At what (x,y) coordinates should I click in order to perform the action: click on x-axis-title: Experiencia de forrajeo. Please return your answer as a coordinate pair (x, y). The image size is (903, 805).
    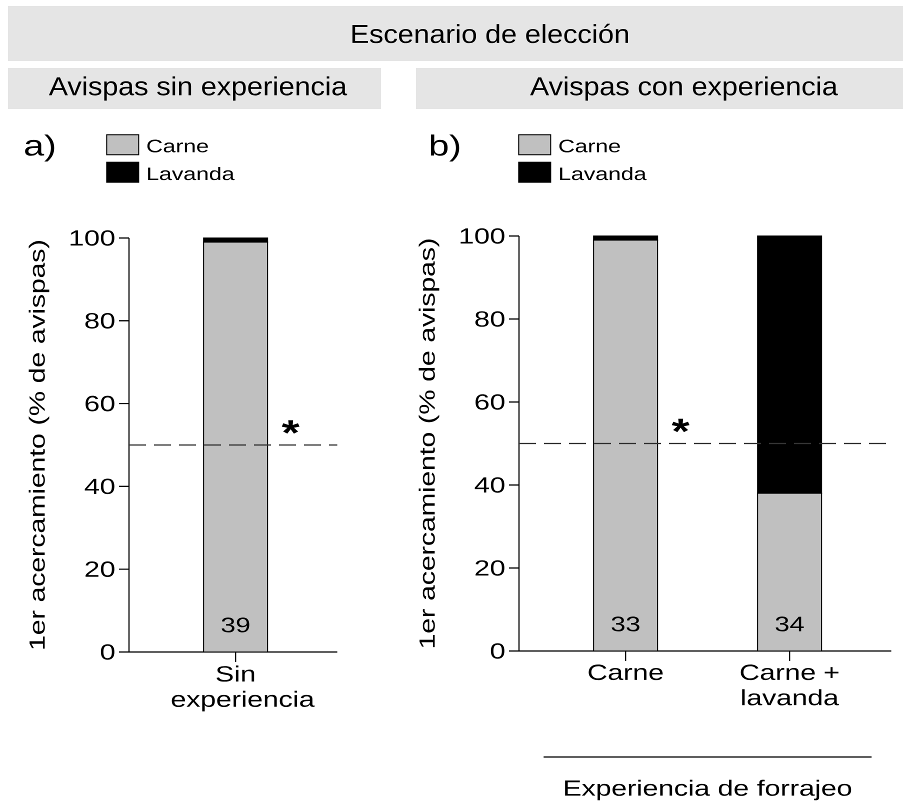
    Looking at the image, I should click on (708, 790).